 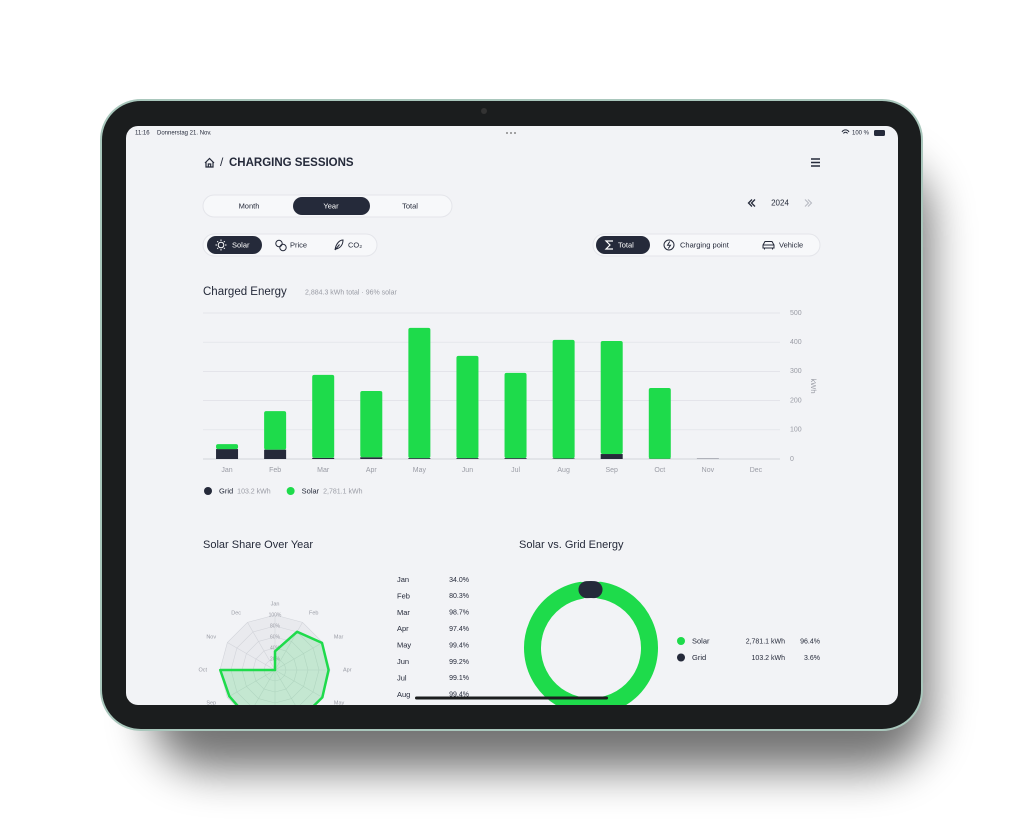 What do you see at coordinates (403, 628) in the screenshot?
I see `share-month: Apr` at bounding box center [403, 628].